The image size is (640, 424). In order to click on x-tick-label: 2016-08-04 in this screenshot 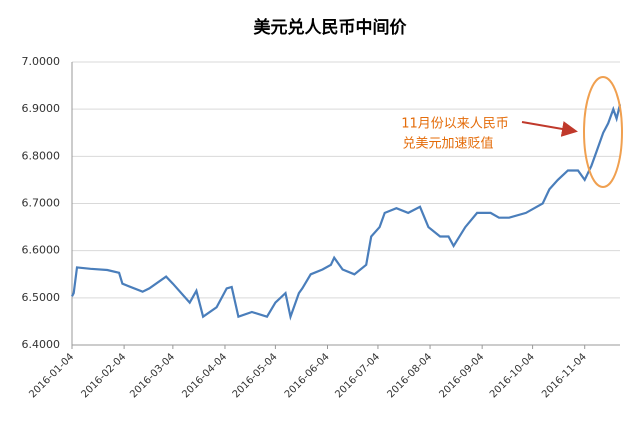, I will do `click(409, 375)`.